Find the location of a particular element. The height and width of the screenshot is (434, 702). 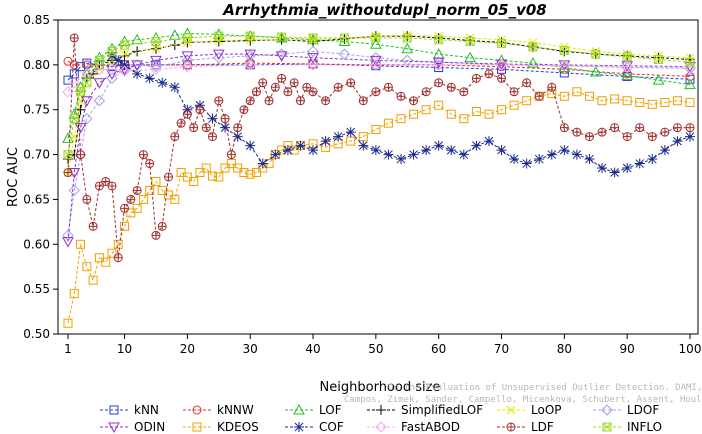

x-tick-label: 40 is located at coordinates (312, 349).